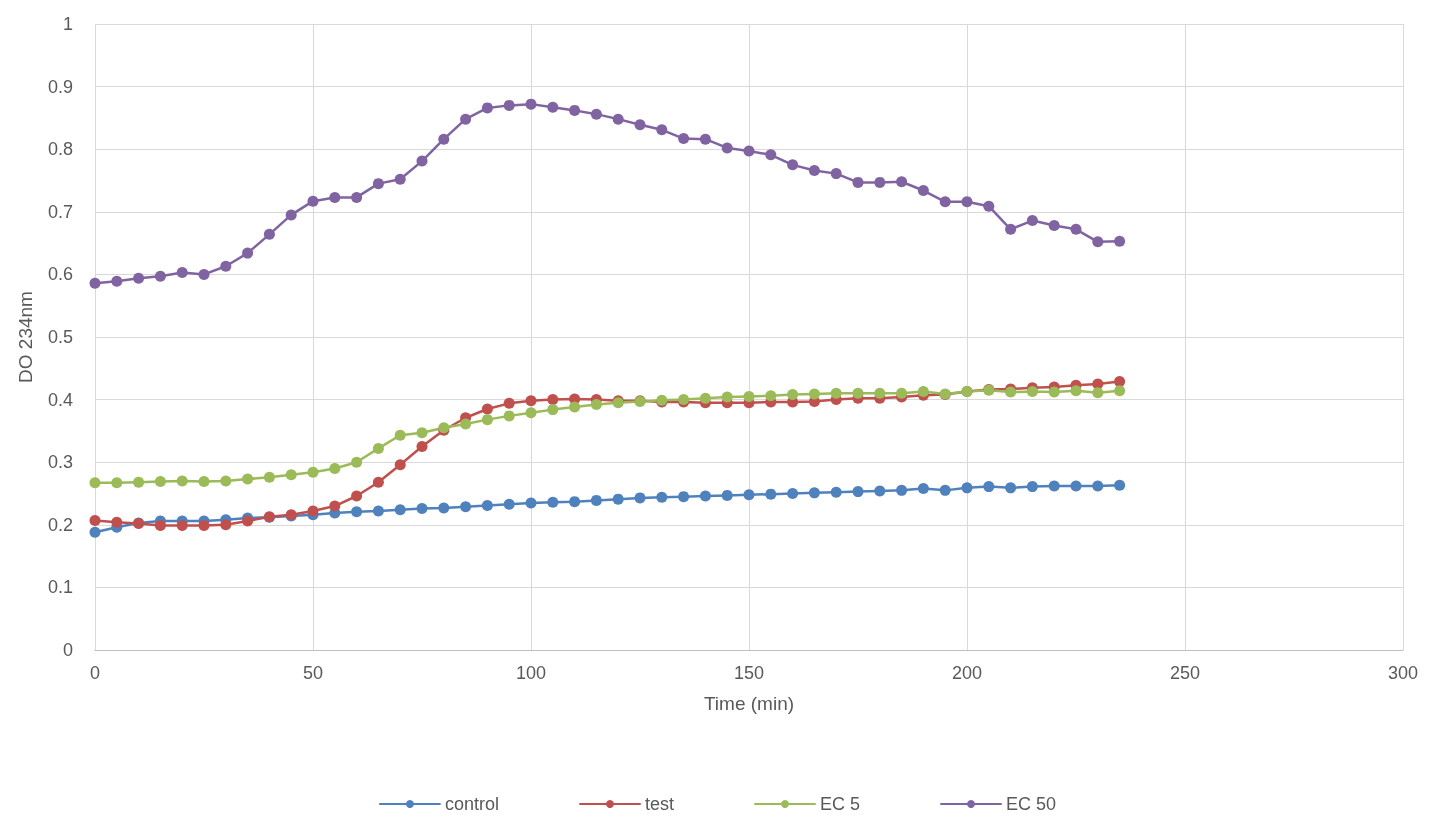 The image size is (1435, 829). I want to click on y-tick-label: 0.5, so click(60, 337).